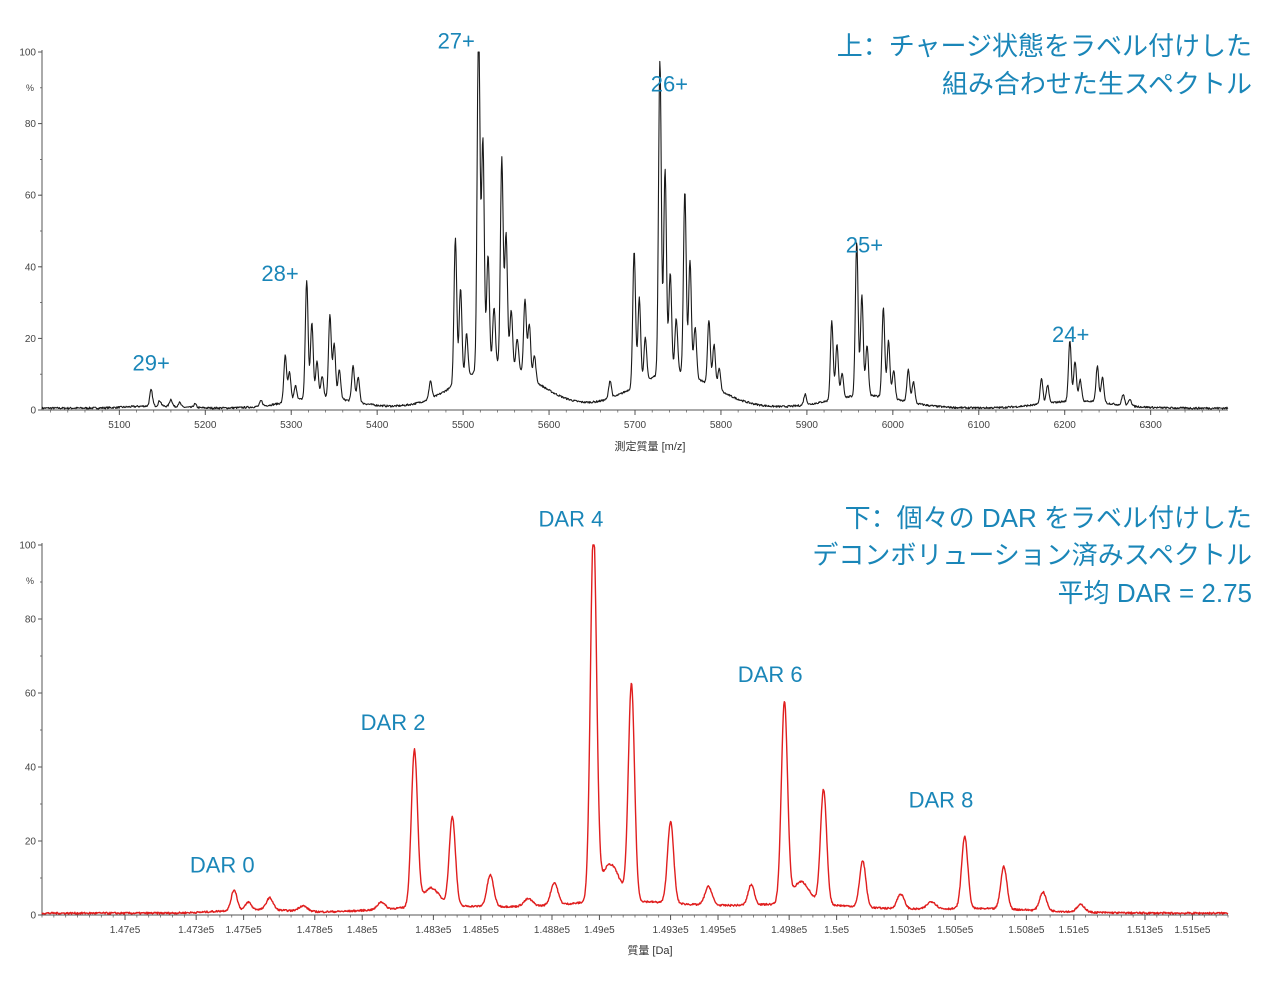 Image resolution: width=1280 pixels, height=982 pixels. What do you see at coordinates (30, 581) in the screenshot?
I see `deconvoluted-y-unit: %` at bounding box center [30, 581].